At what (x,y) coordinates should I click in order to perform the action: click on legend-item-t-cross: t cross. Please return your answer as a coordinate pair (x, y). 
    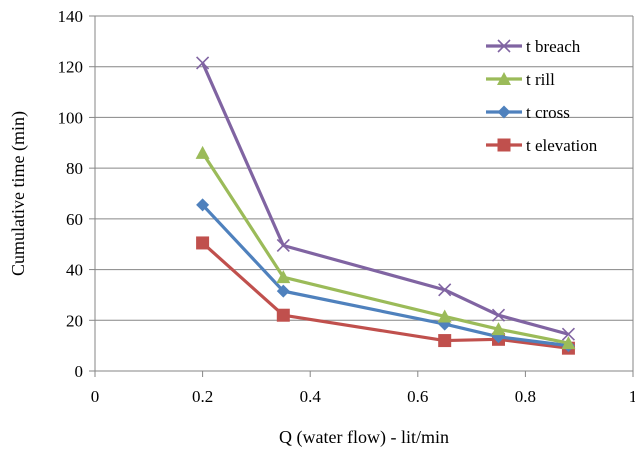
    Looking at the image, I should click on (528, 112).